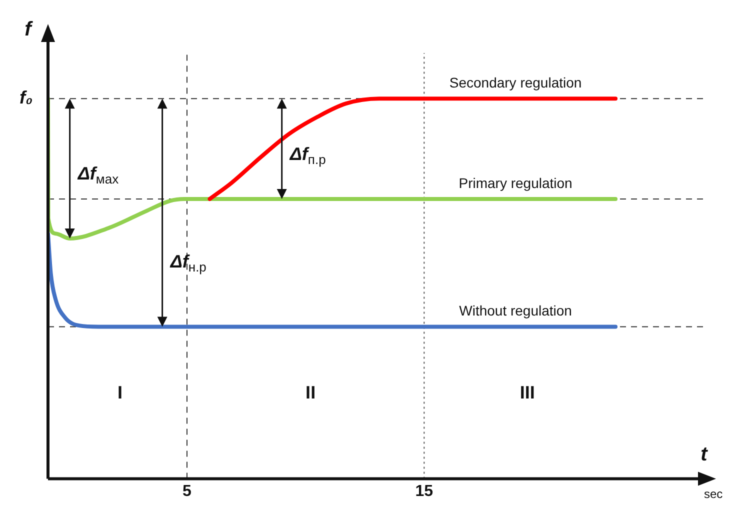 The image size is (737, 518). I want to click on annotation: III, so click(527, 392).